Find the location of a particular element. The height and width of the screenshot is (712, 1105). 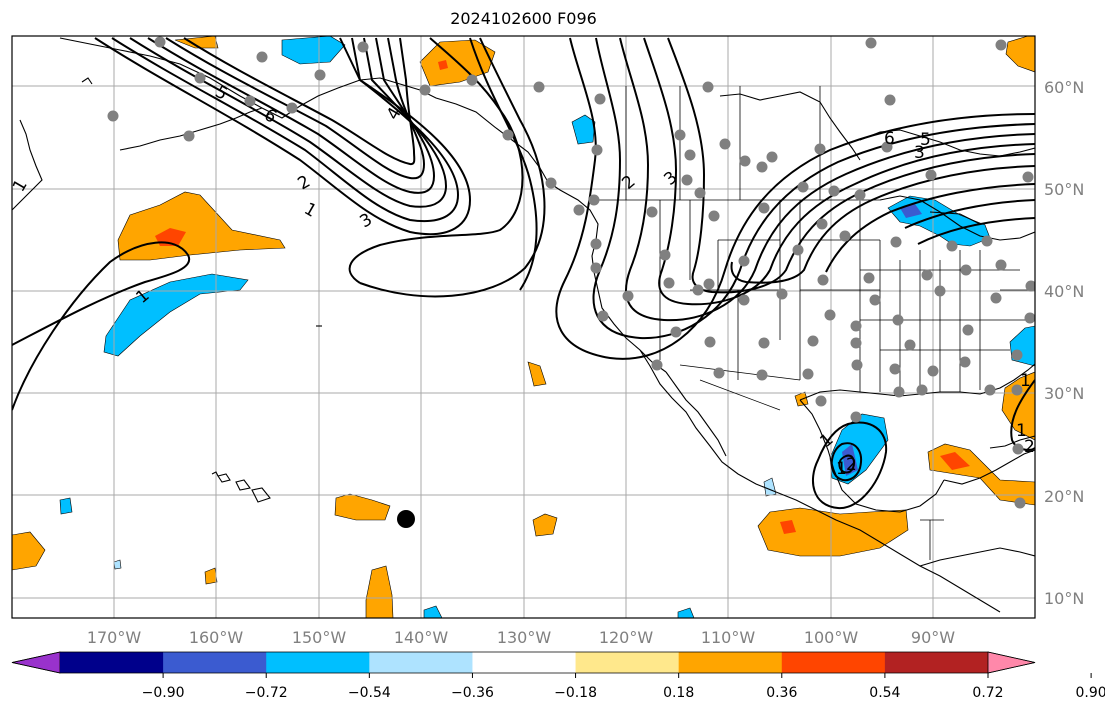

lon-label: 120°W is located at coordinates (626, 637).